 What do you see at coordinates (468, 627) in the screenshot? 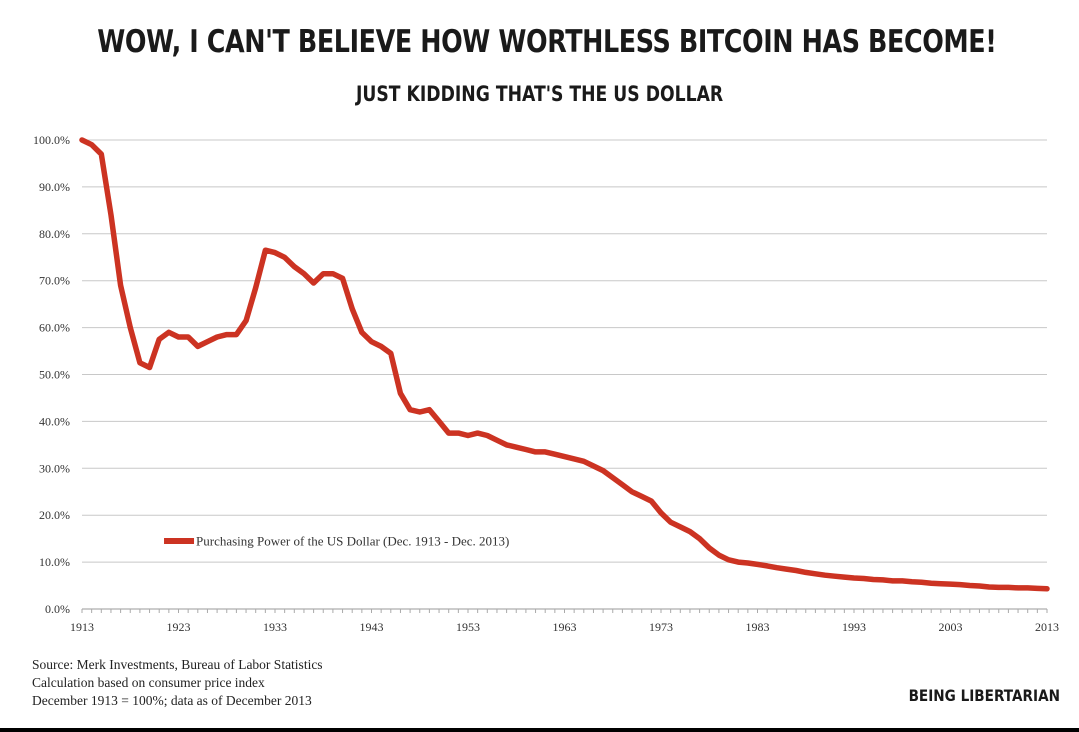
I see `x-tick-label: 1953` at bounding box center [468, 627].